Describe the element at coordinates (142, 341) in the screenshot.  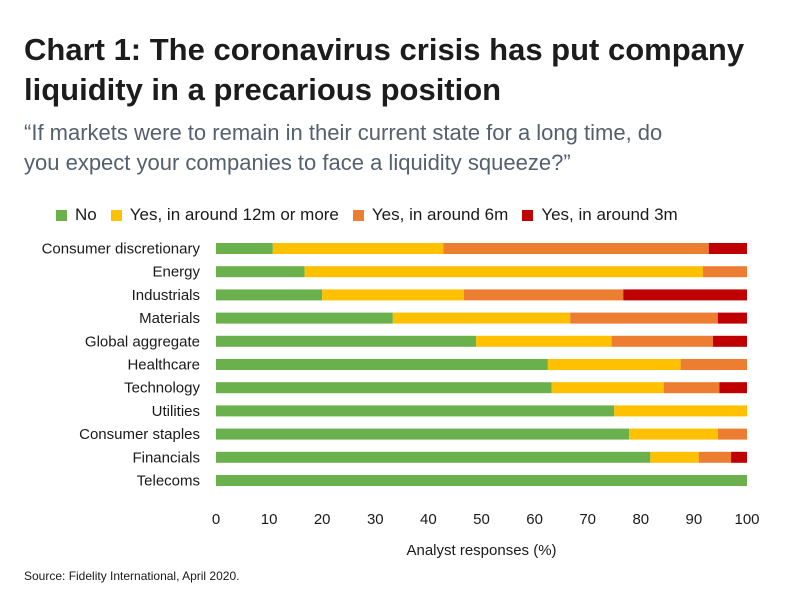
I see `category-label: Global aggregate` at that location.